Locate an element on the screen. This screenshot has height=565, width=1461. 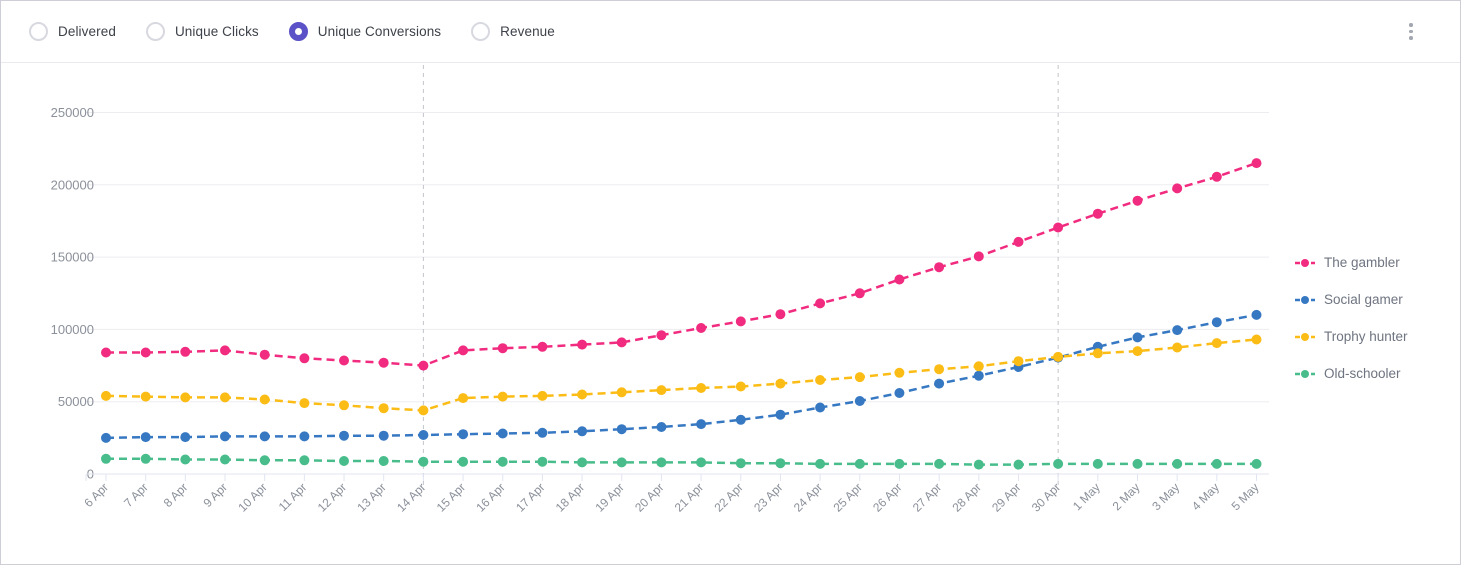
svg-text: 12 Apr is located at coordinates (332, 497).